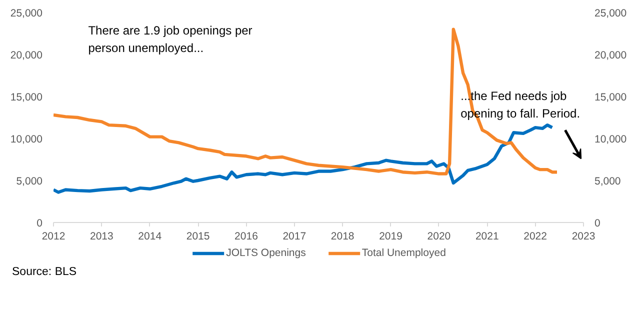 The image size is (641, 310). I want to click on y2-tick-label: 20,000, so click(610, 56).